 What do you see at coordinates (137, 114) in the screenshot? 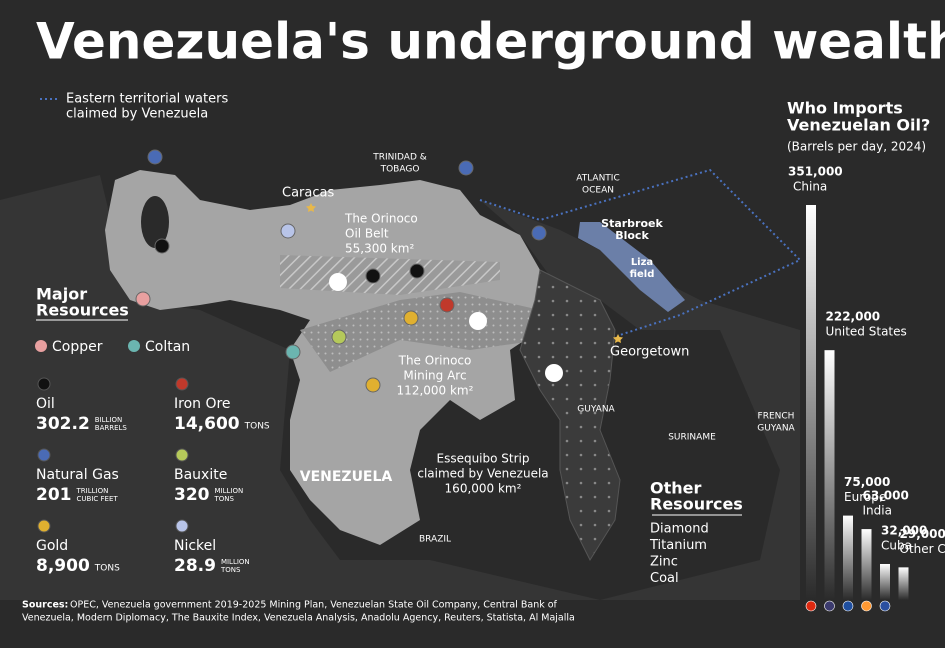
I see `legend-text: claimed by Venezuela` at bounding box center [137, 114].